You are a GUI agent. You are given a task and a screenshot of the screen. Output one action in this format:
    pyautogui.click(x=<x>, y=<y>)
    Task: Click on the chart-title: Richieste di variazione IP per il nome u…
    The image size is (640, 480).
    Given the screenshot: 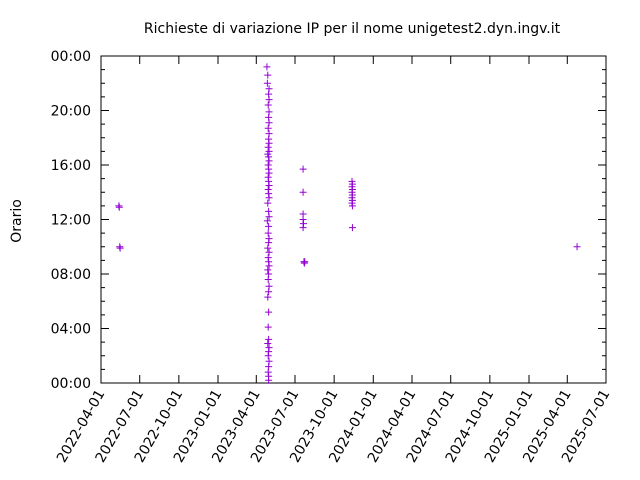 What is the action you would take?
    pyautogui.click(x=352, y=29)
    